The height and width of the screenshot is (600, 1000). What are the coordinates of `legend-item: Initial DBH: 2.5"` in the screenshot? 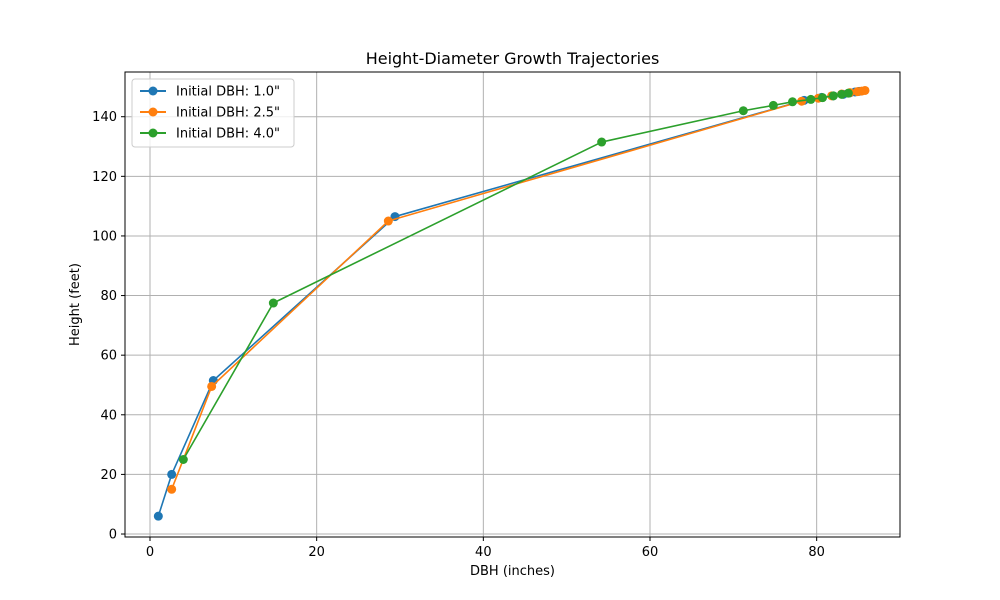 It's located at (210, 113).